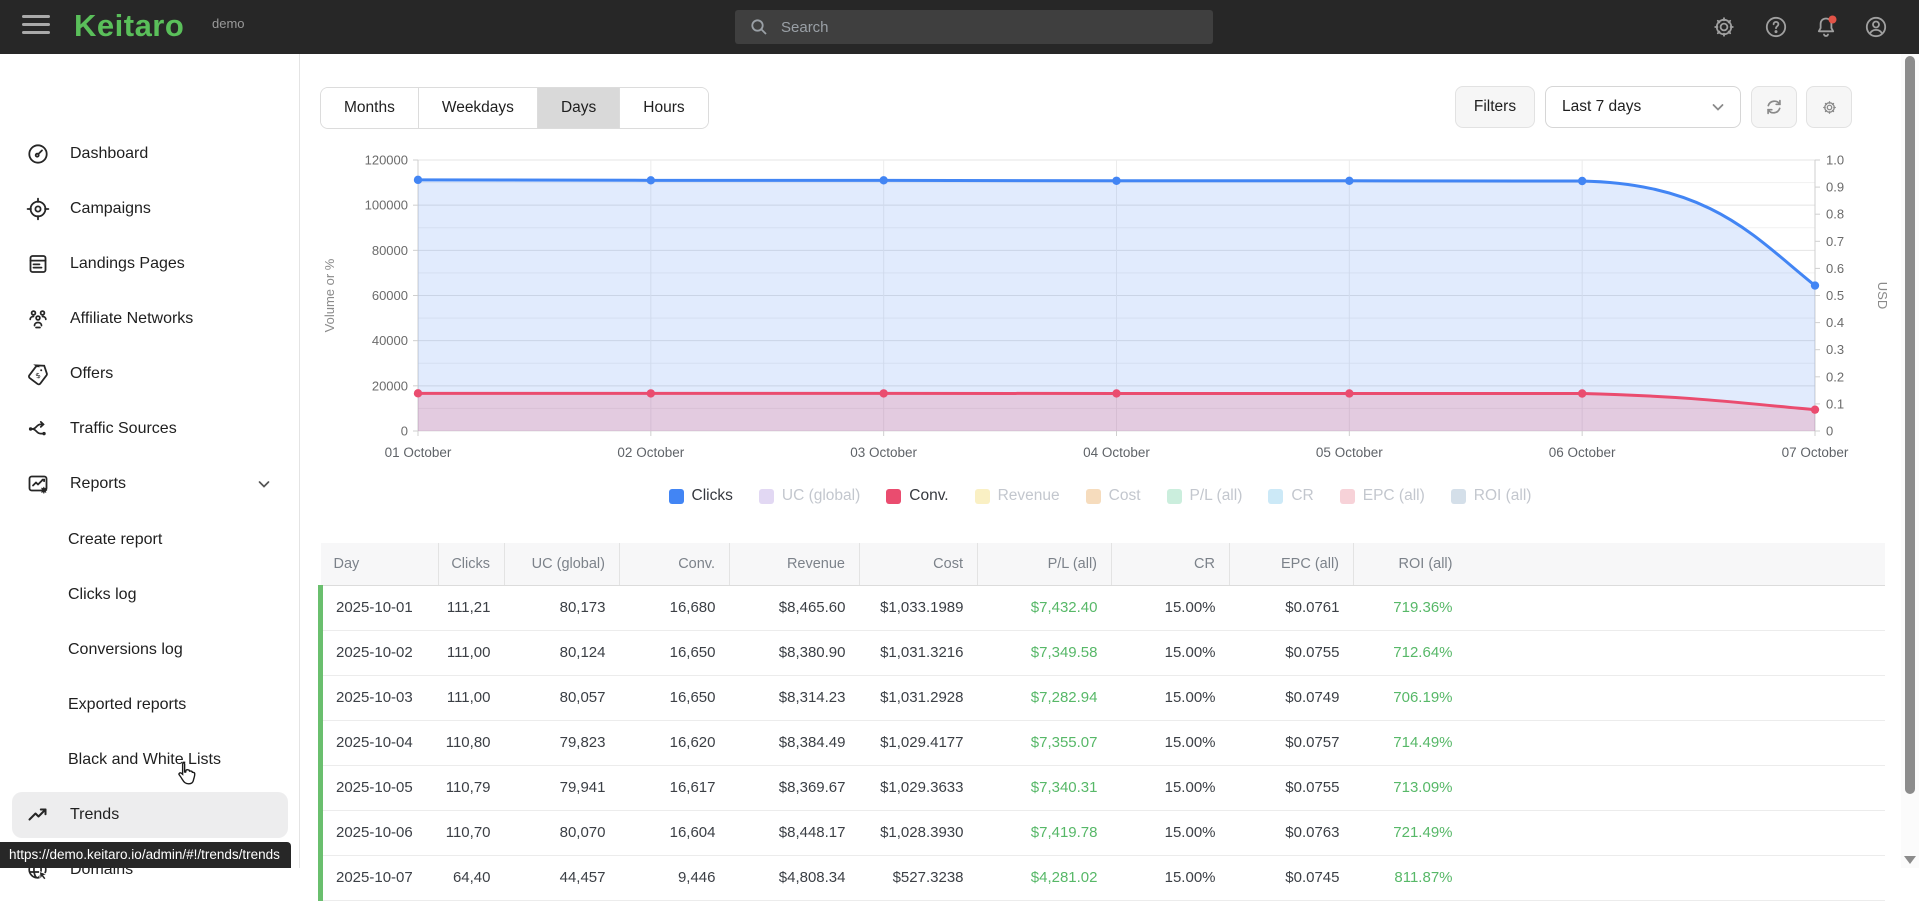 The width and height of the screenshot is (1919, 901). Describe the element at coordinates (1045, 877) in the screenshot. I see `cell-p-l-all-: $4,281.02` at that location.